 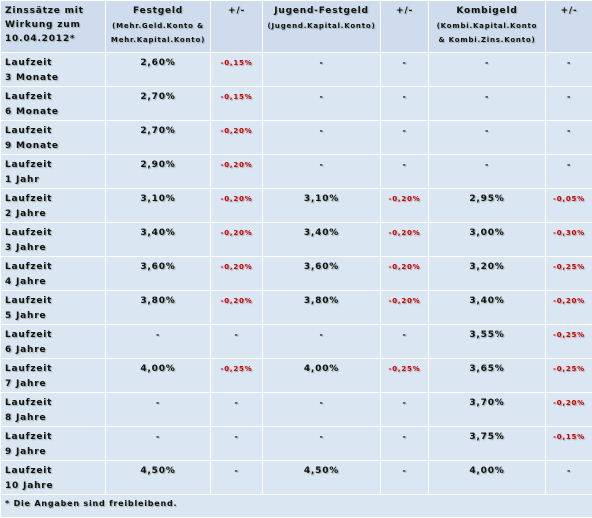 I want to click on row-label-line: 3 Jahre, so click(x=53, y=248).